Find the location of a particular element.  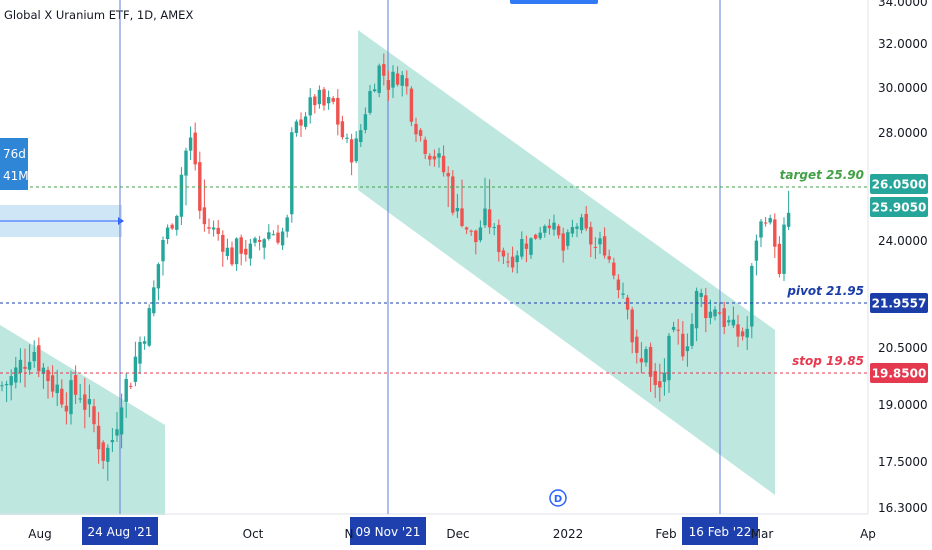

dividend-marker is located at coordinates (558, 498).